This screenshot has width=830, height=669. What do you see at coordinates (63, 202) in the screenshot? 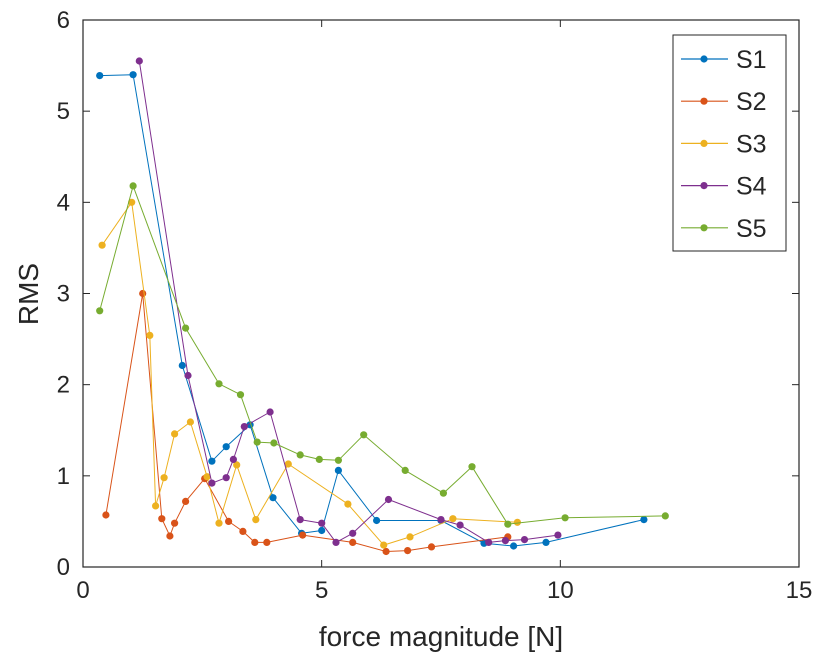
I see `y-tick-label: 4` at bounding box center [63, 202].